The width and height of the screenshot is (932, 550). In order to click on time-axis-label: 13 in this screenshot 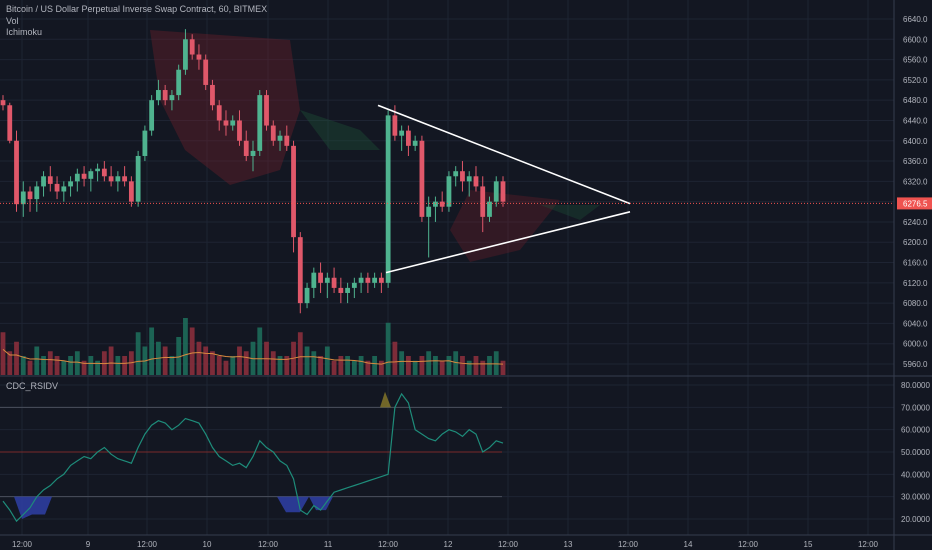, I will do `click(568, 544)`.